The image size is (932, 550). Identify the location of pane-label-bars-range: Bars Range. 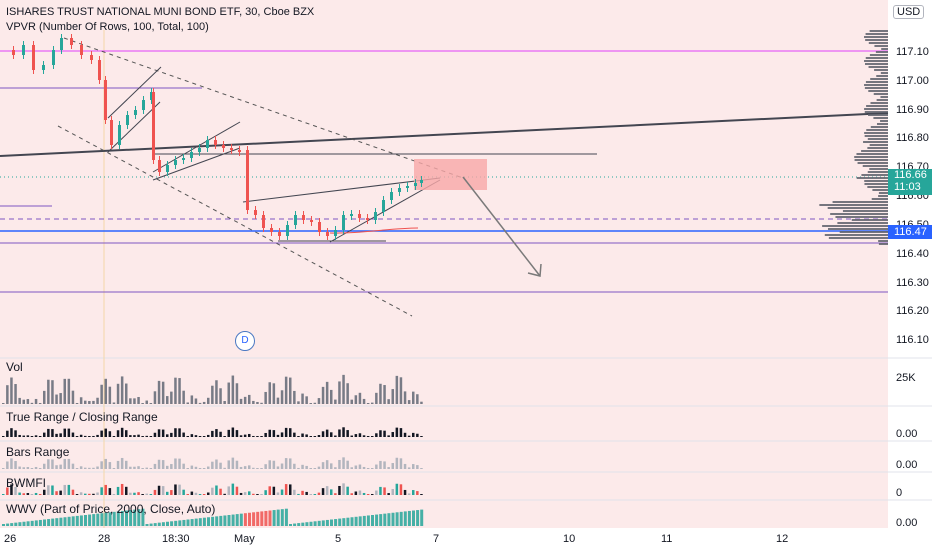
(38, 452).